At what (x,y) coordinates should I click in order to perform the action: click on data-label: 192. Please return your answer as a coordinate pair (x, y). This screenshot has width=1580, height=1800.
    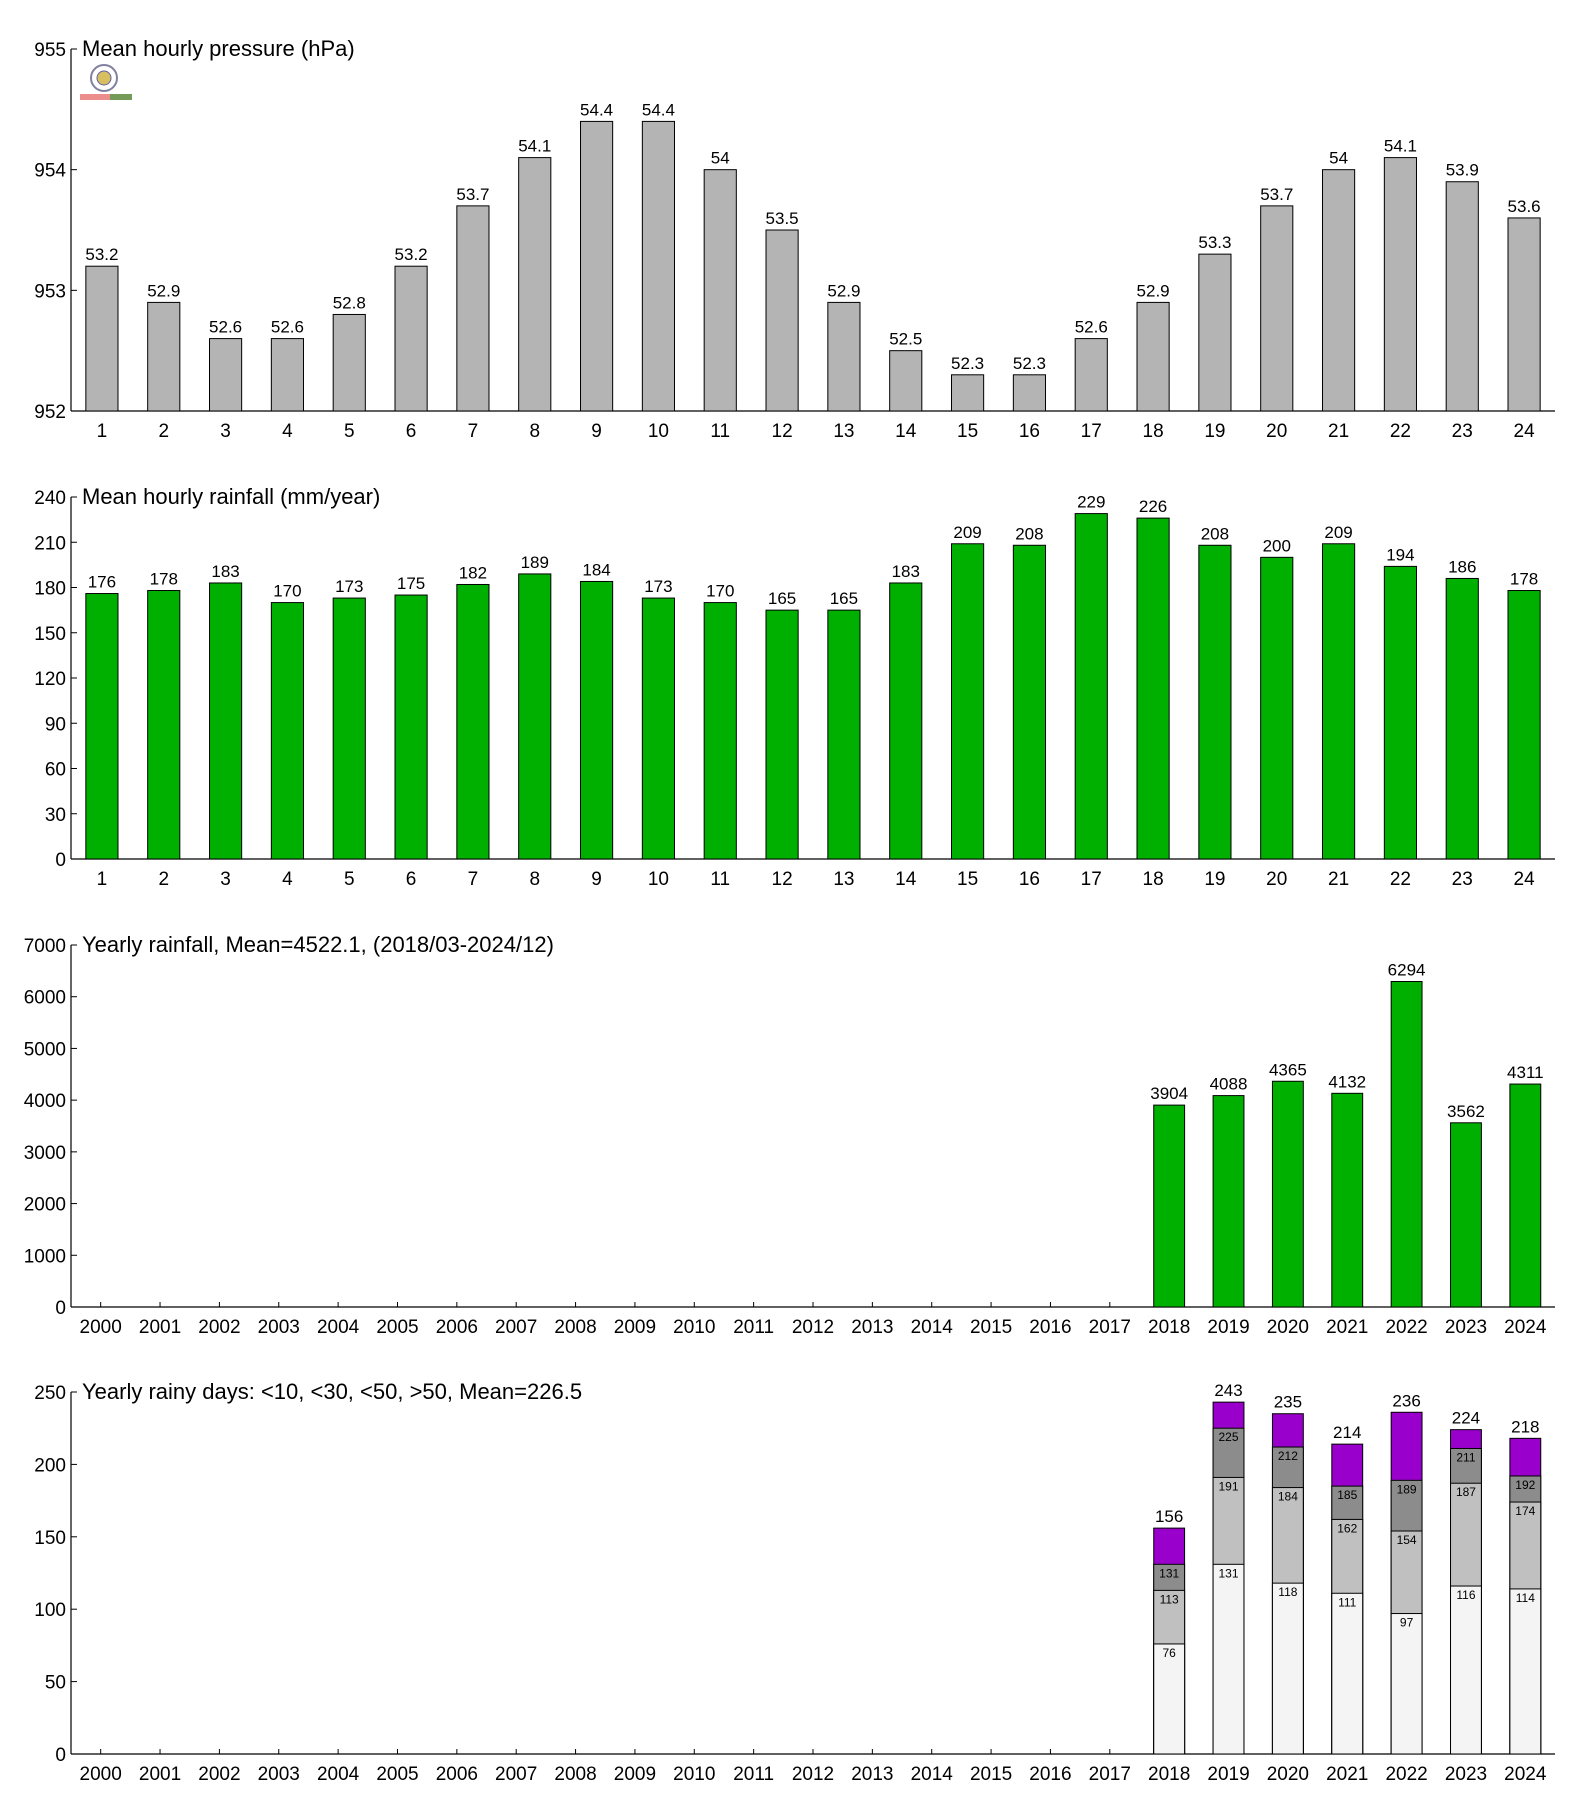
    Looking at the image, I should click on (1525, 1485).